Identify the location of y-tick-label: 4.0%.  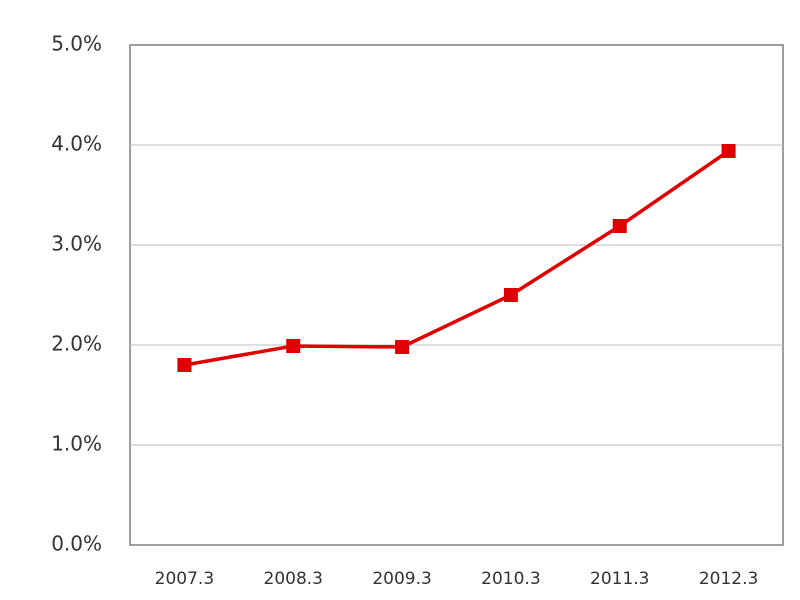
(76, 144).